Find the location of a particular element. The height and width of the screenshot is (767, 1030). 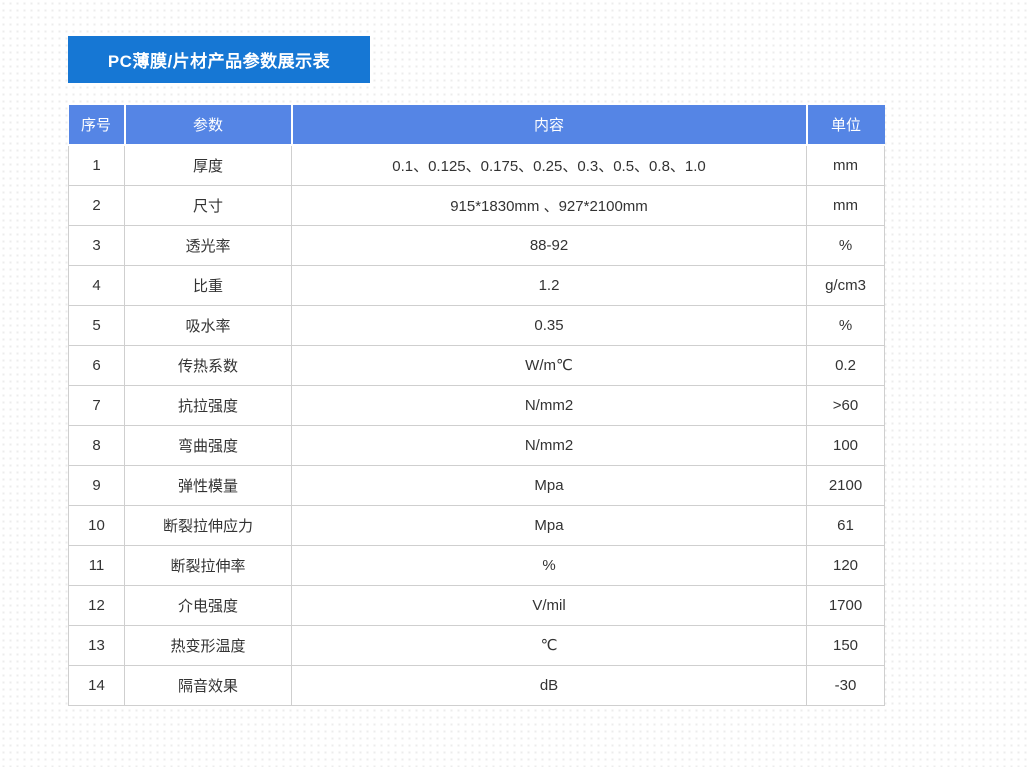

row-content-cell: % is located at coordinates (549, 565).